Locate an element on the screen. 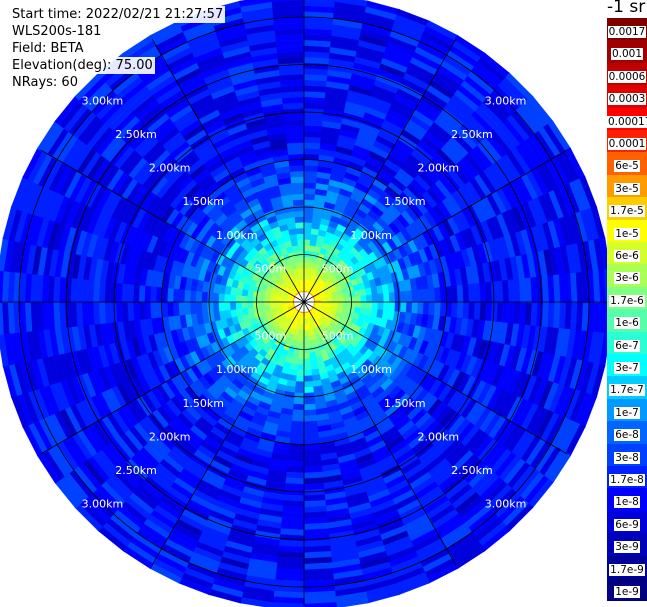  range-ring-label: 500m is located at coordinates (271, 268).